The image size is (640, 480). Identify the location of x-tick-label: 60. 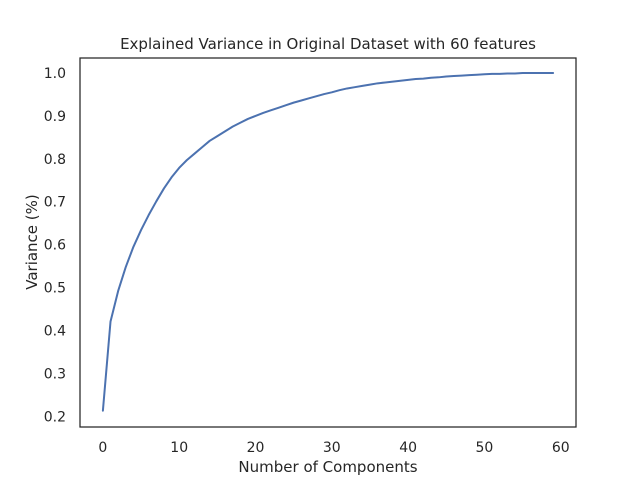
(561, 448).